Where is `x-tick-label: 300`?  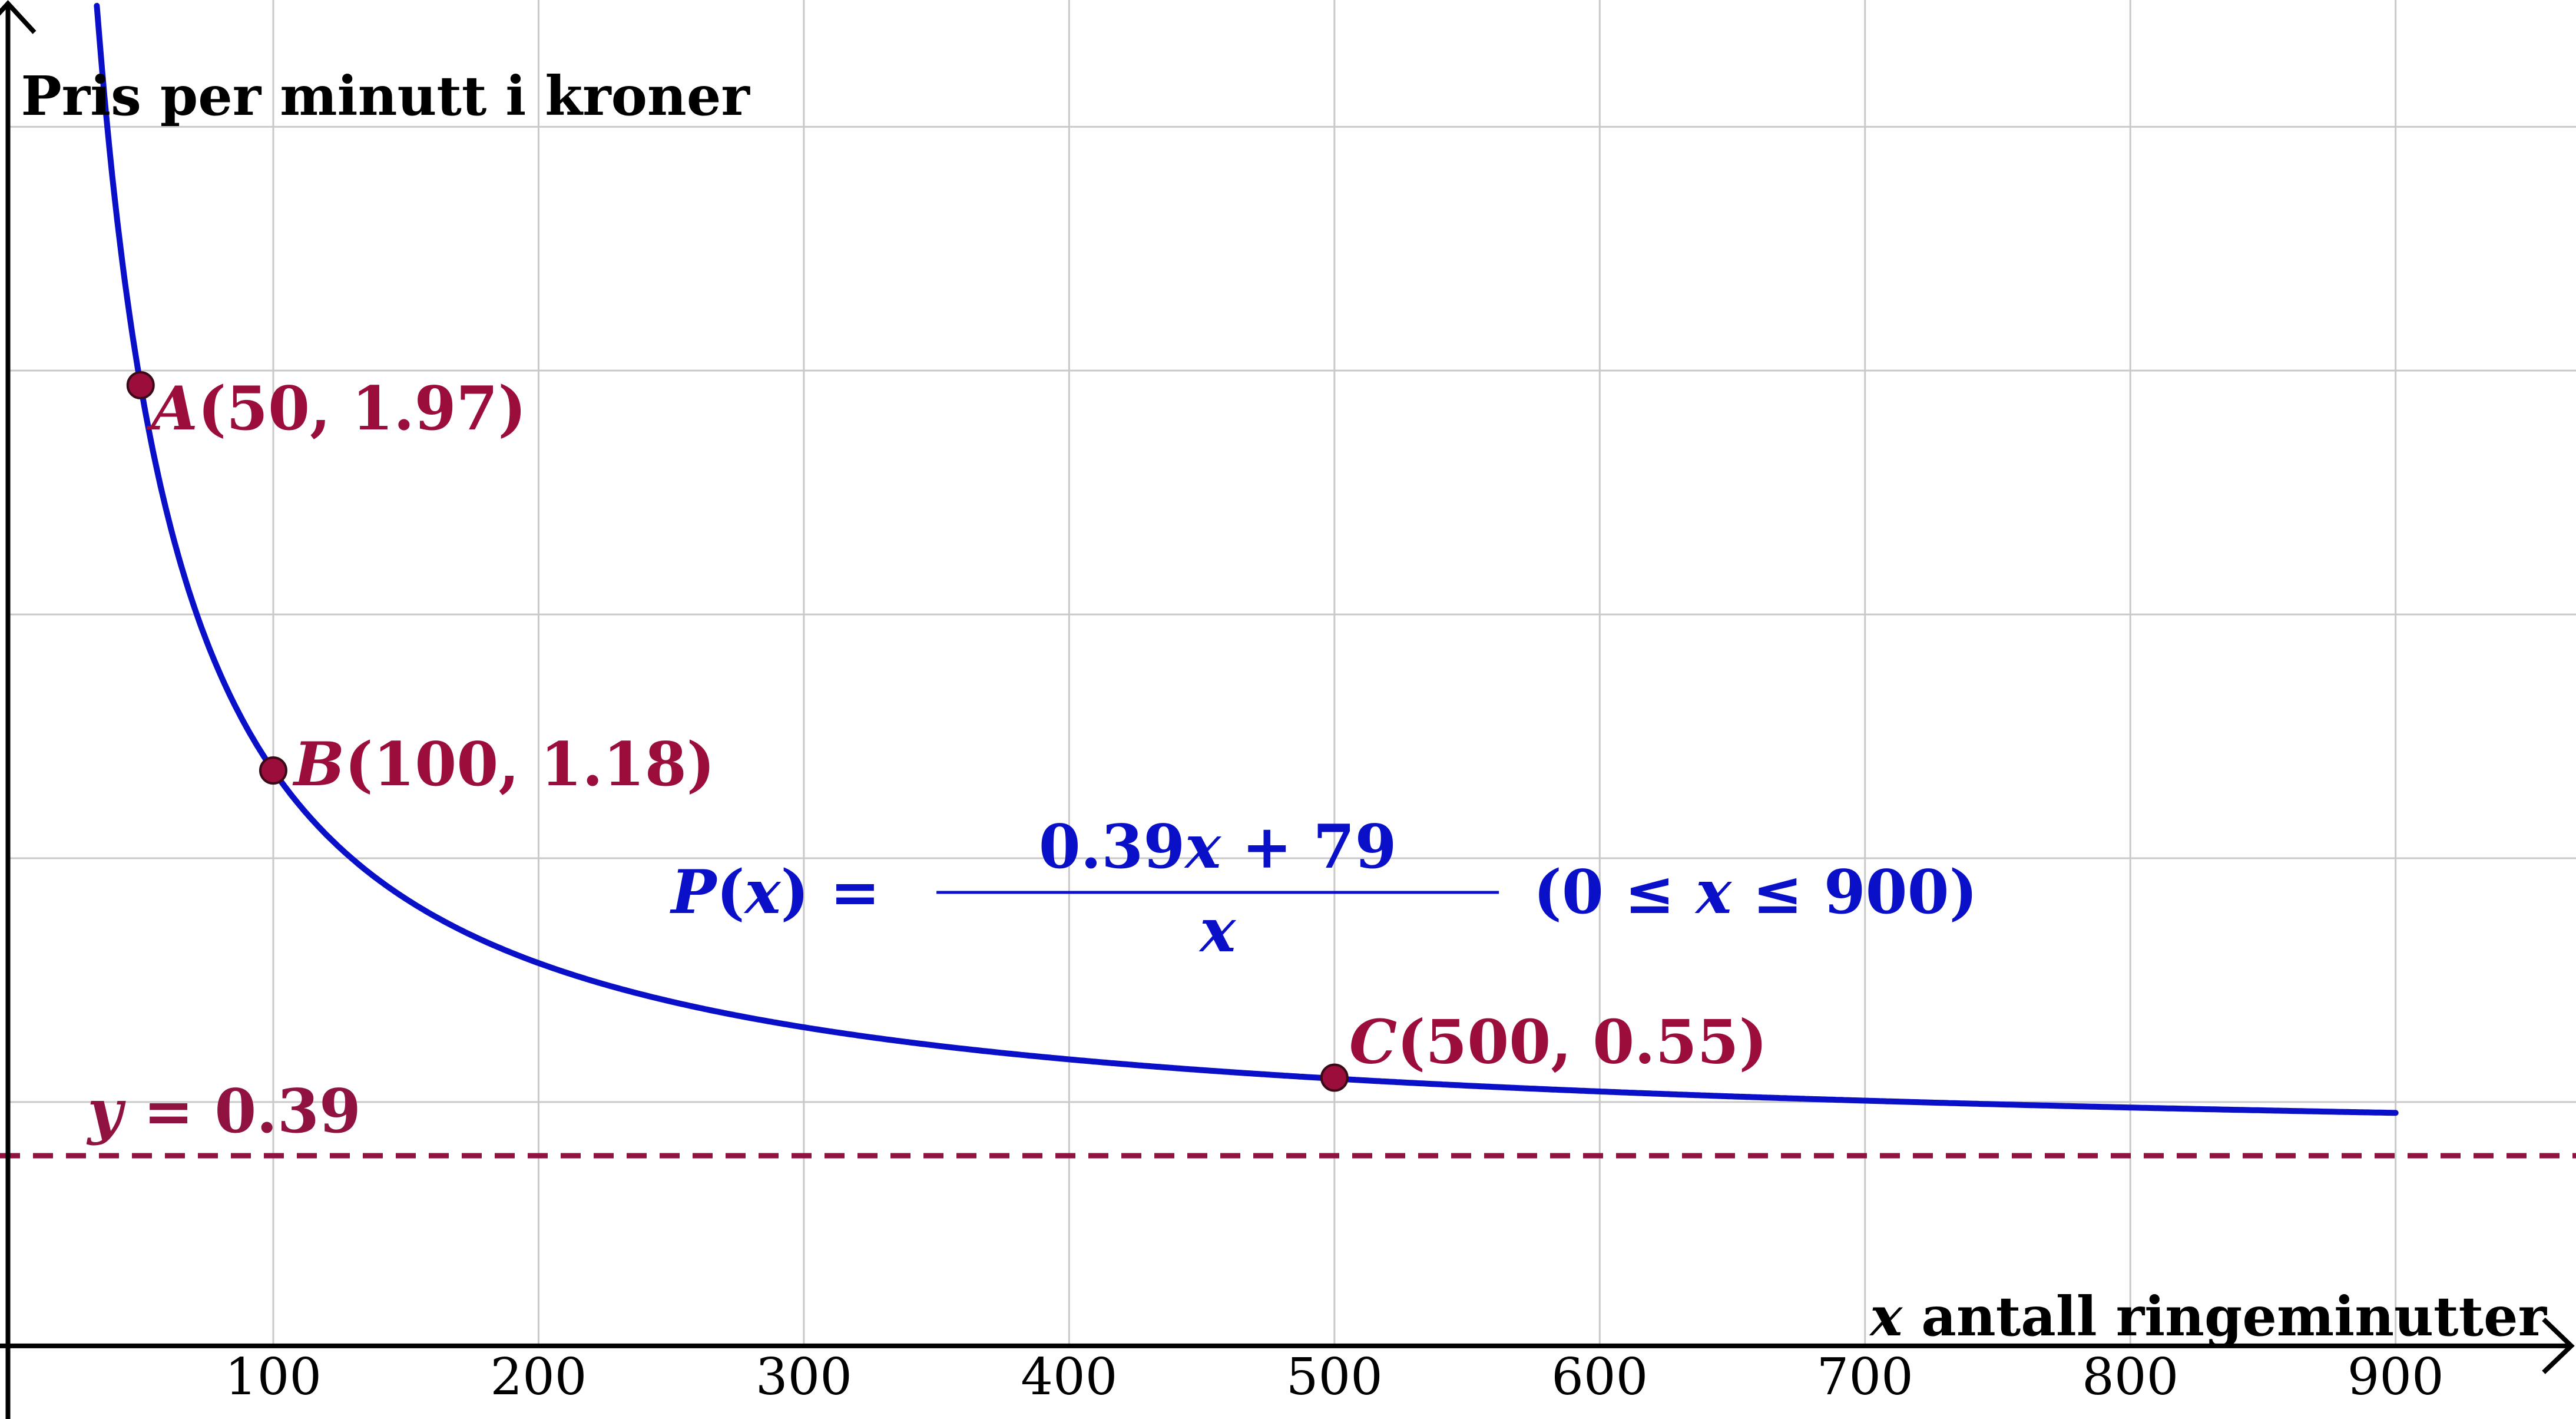
x-tick-label: 300 is located at coordinates (804, 1377).